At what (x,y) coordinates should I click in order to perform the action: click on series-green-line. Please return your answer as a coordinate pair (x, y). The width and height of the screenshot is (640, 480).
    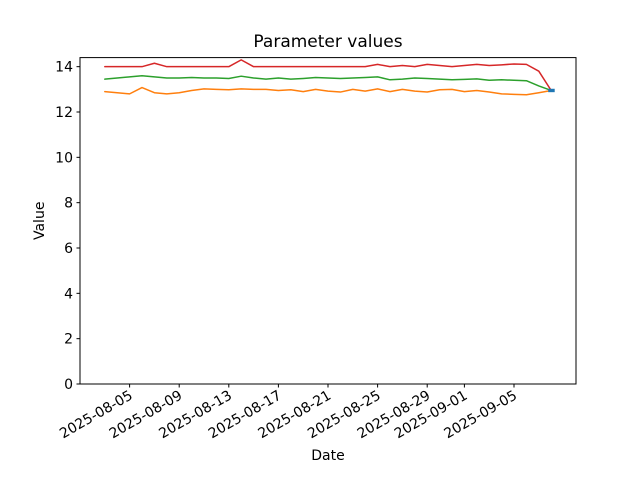
    Looking at the image, I should click on (328, 83).